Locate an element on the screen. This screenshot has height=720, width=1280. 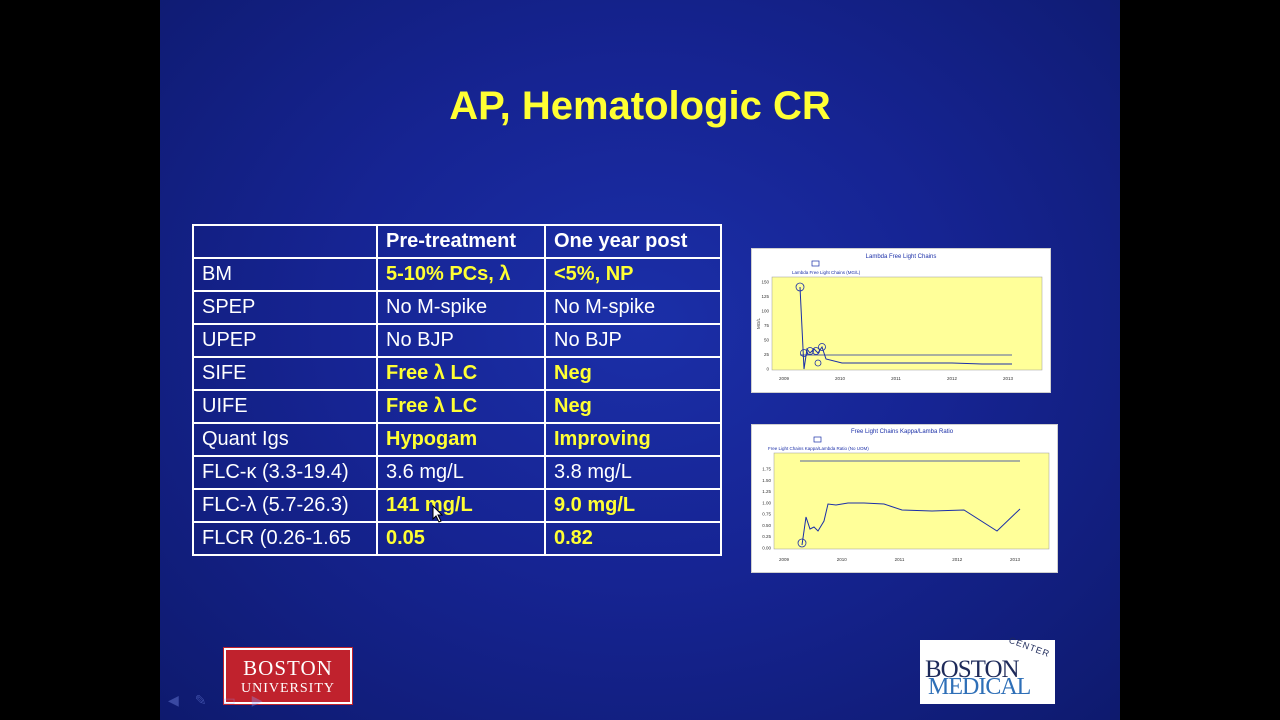
row-label: SPEP is located at coordinates (285, 307).